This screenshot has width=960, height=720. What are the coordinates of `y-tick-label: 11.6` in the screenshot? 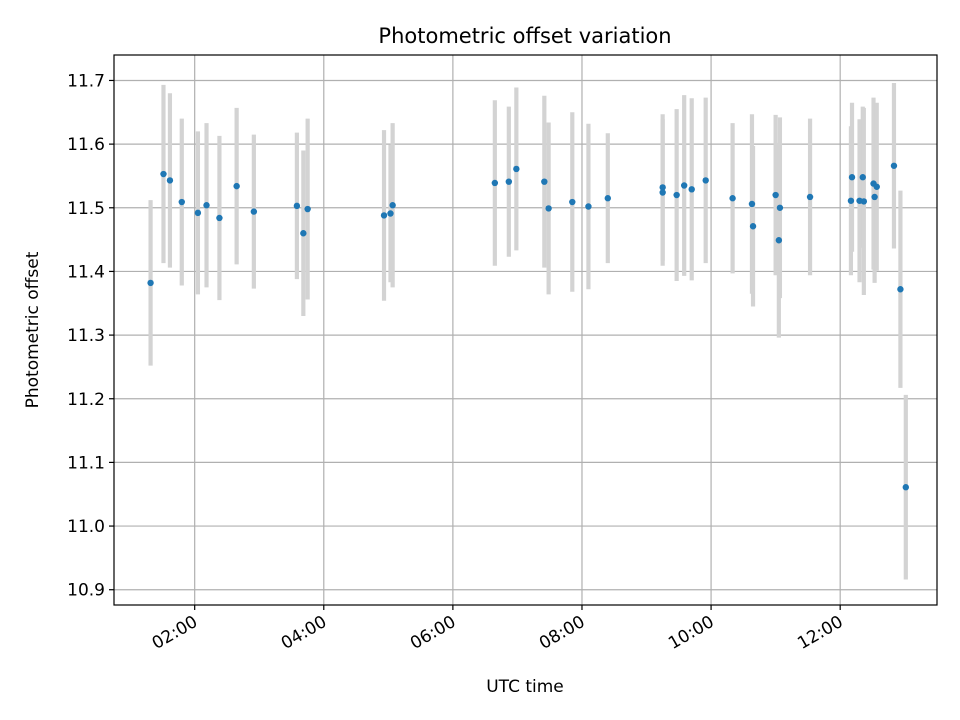 It's located at (86, 145).